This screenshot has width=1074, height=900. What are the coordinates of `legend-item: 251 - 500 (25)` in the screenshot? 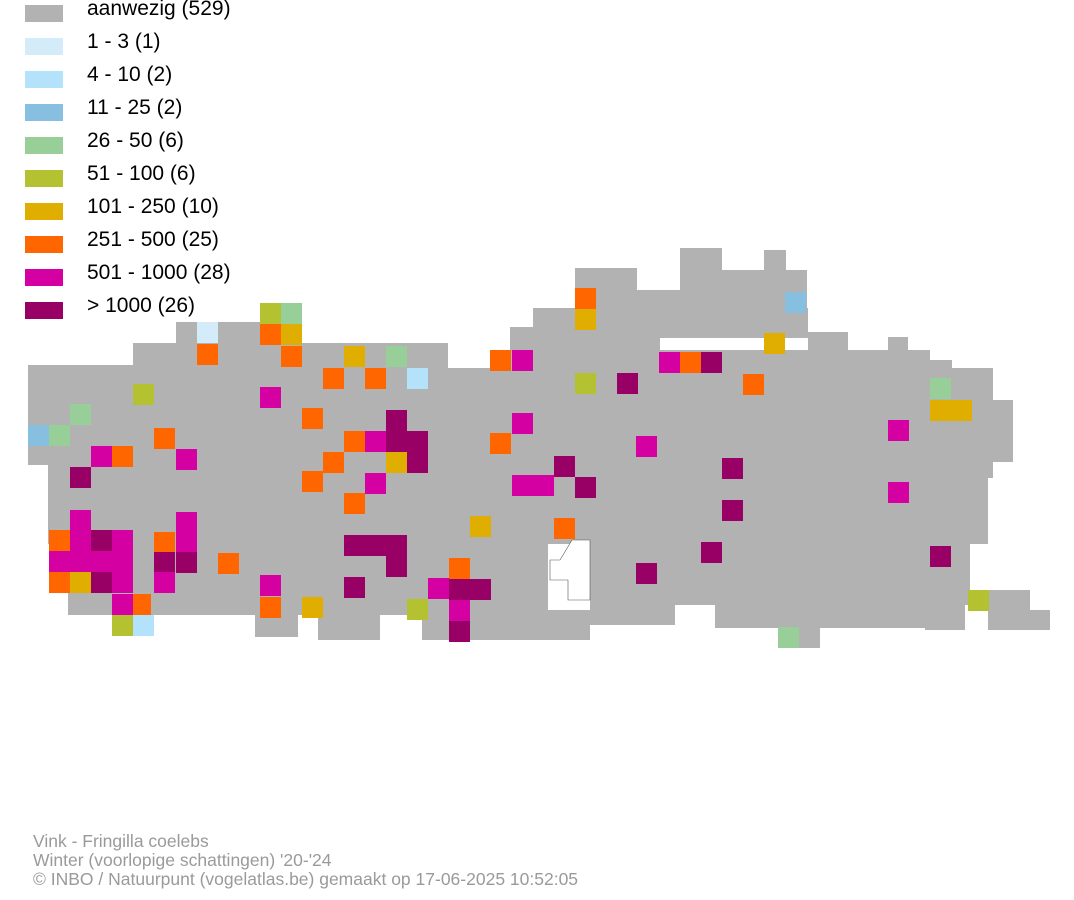 It's located at (225, 246).